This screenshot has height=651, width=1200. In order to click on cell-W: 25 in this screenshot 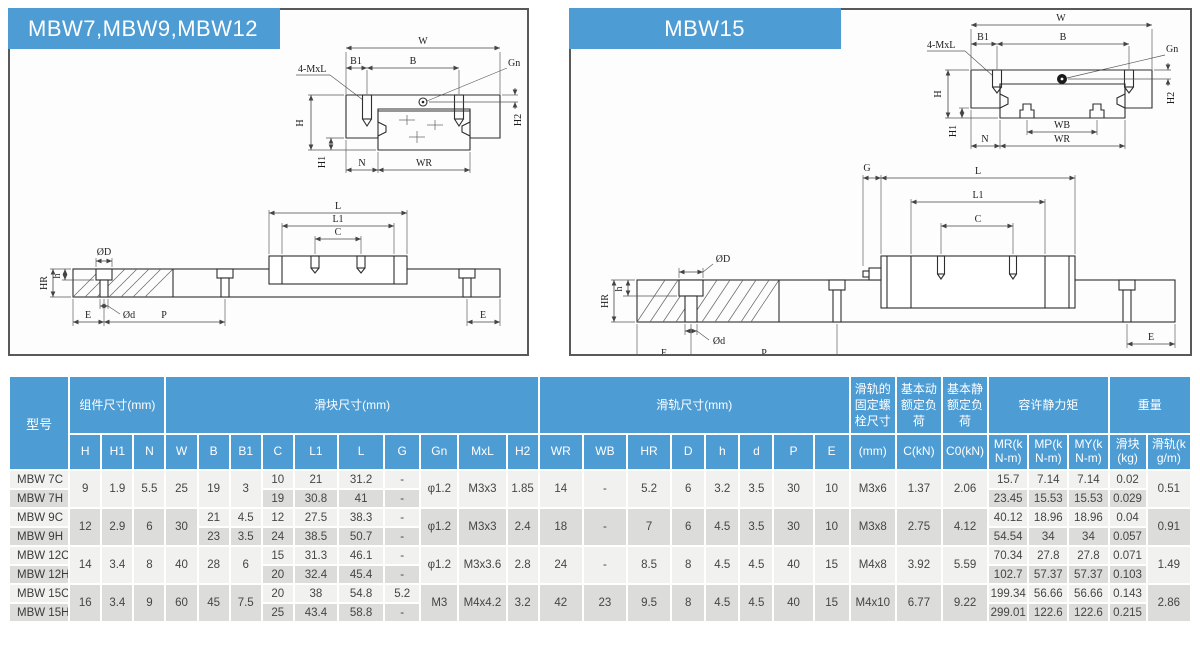, I will do `click(181, 489)`.